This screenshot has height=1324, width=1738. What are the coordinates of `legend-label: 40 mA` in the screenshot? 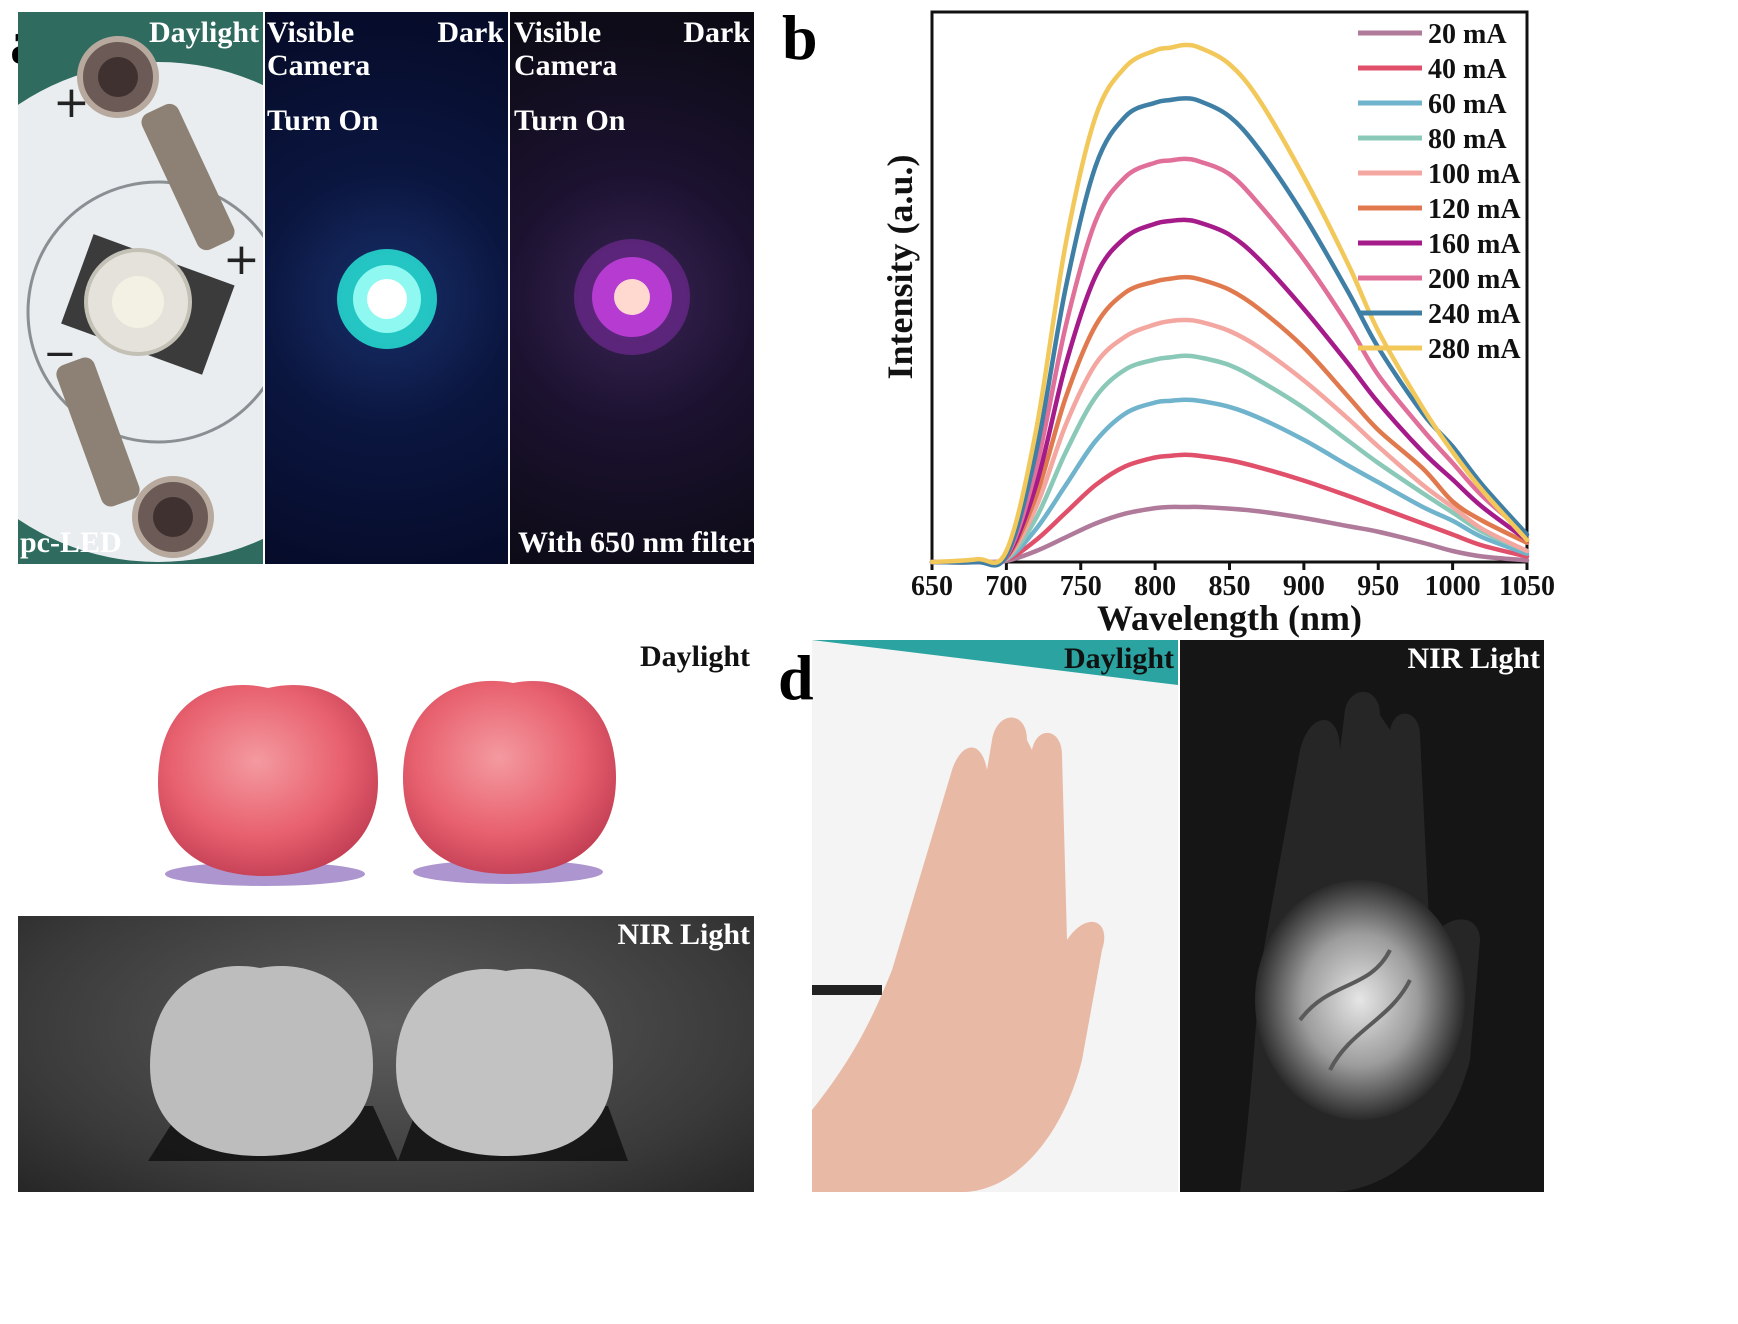 It's located at (1467, 69).